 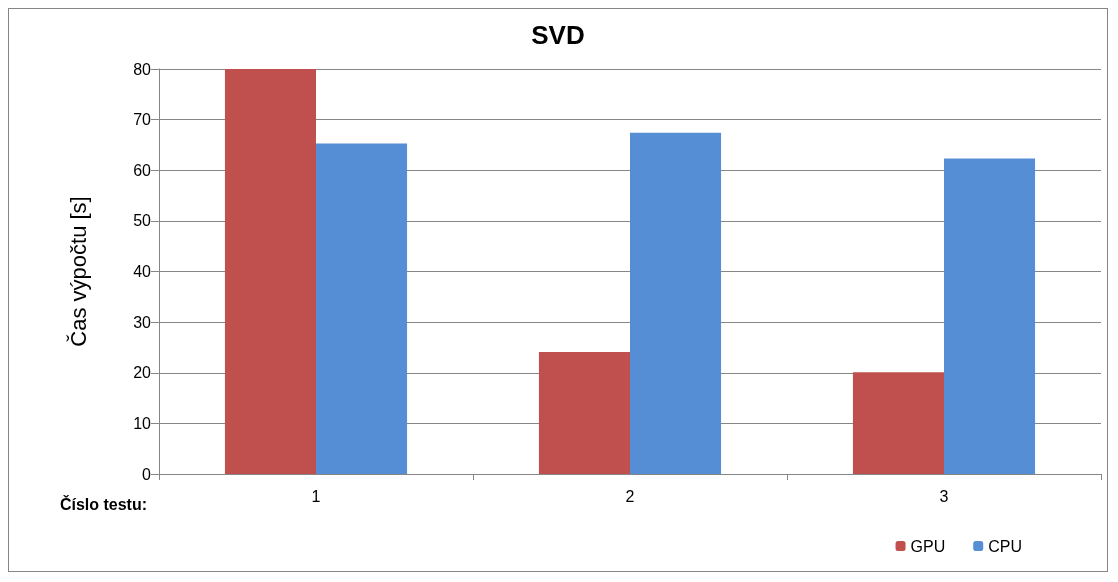 What do you see at coordinates (103, 503) in the screenshot?
I see `x-axis-title: Číslo testu:` at bounding box center [103, 503].